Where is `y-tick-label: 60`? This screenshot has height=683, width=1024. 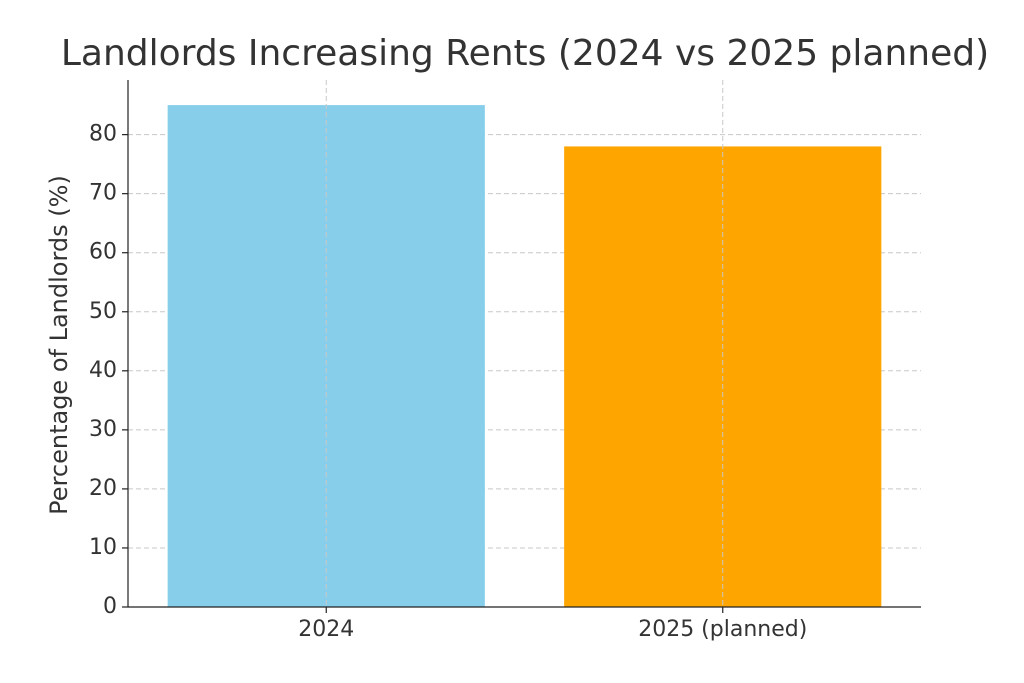
y-tick-label: 60 is located at coordinates (103, 252).